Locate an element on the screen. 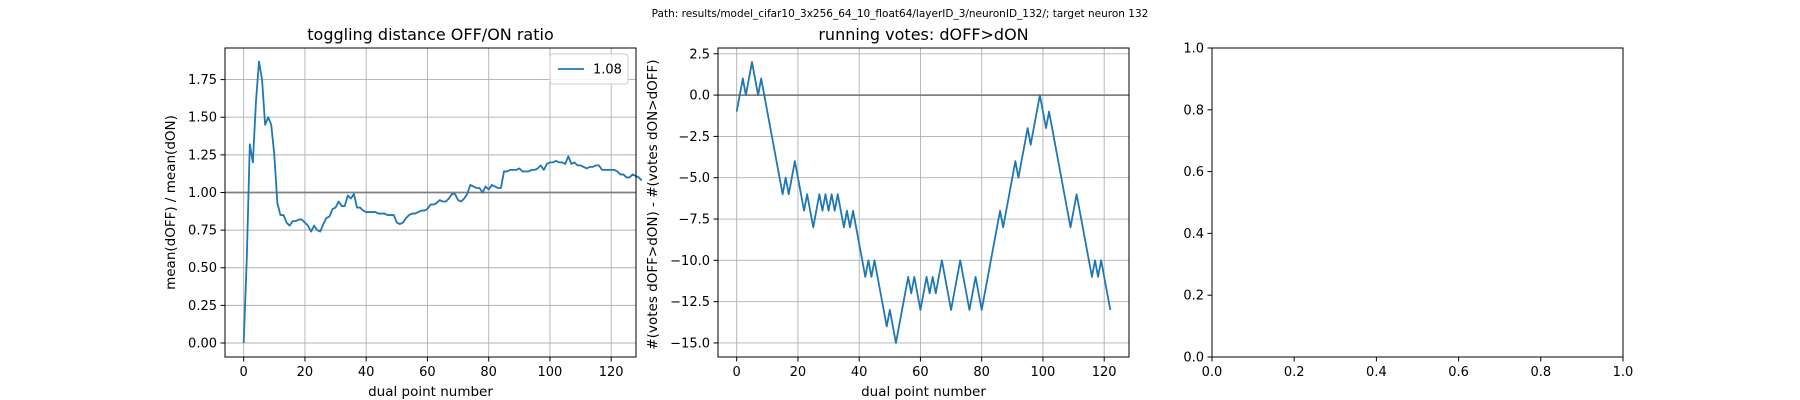  x-tick-label: 1.0 is located at coordinates (1623, 372).